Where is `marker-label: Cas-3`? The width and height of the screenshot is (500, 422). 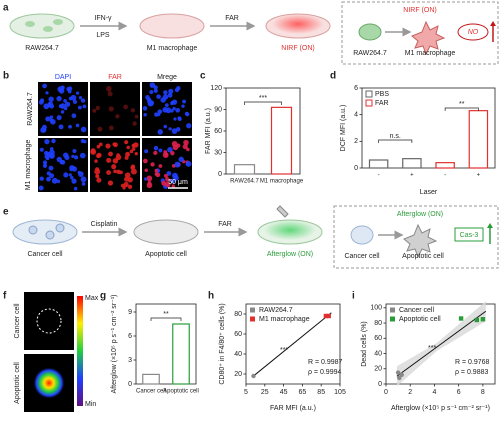 marker-label: Cas-3 is located at coordinates (469, 235).